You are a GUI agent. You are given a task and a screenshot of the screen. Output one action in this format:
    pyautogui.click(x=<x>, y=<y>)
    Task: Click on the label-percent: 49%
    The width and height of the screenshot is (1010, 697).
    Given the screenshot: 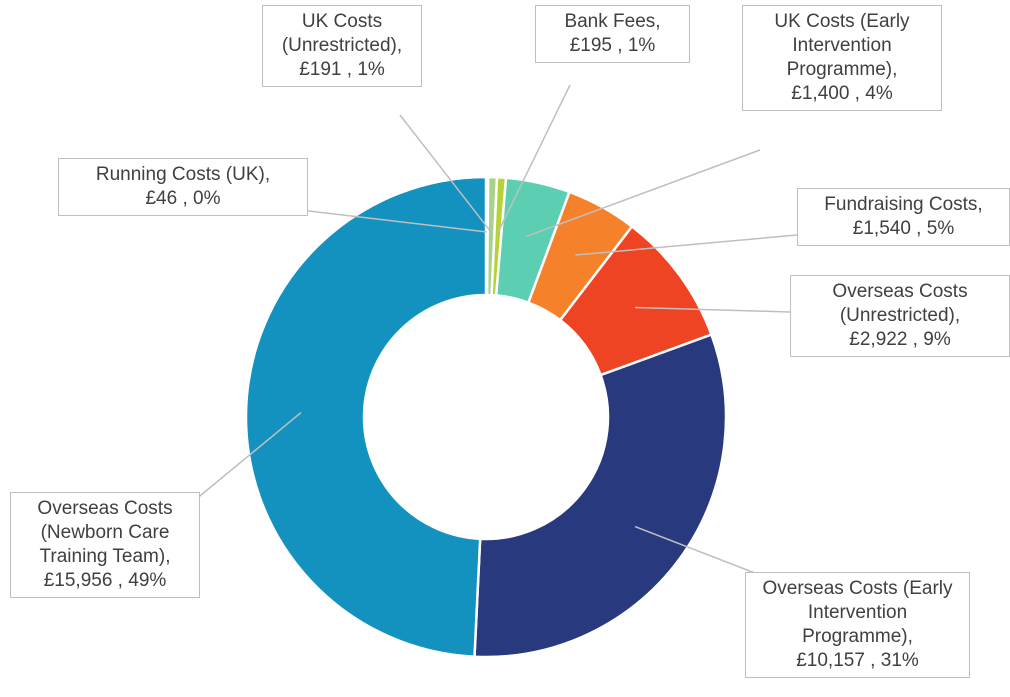 What is the action you would take?
    pyautogui.click(x=147, y=580)
    